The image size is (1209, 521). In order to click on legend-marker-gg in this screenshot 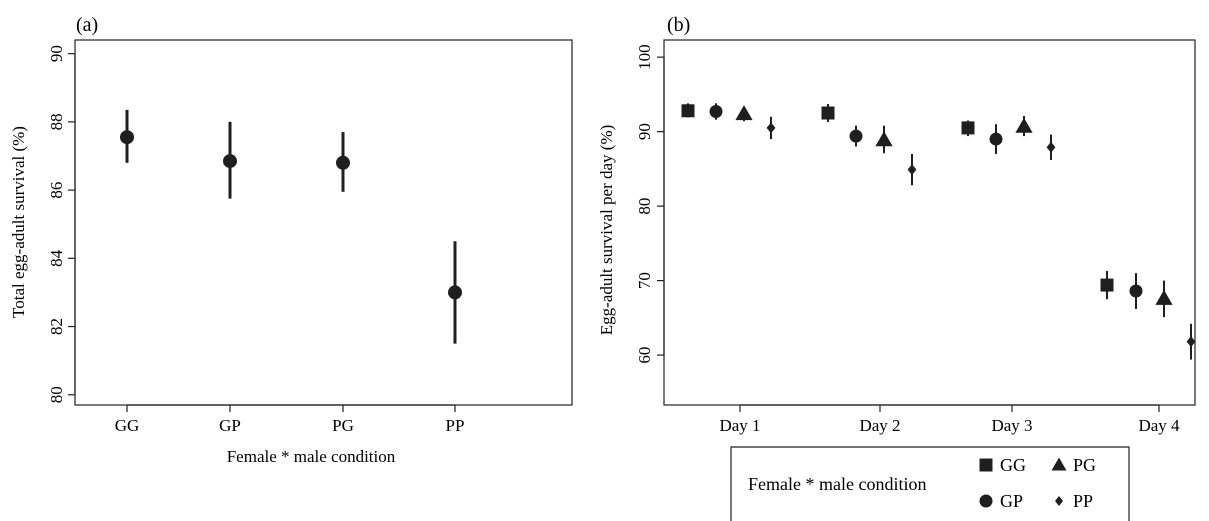, I will do `click(986, 465)`.